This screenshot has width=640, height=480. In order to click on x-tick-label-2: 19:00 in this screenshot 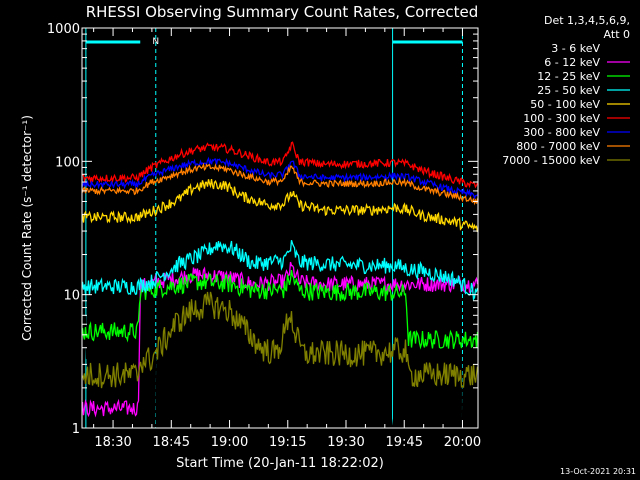, I will do `click(229, 442)`.